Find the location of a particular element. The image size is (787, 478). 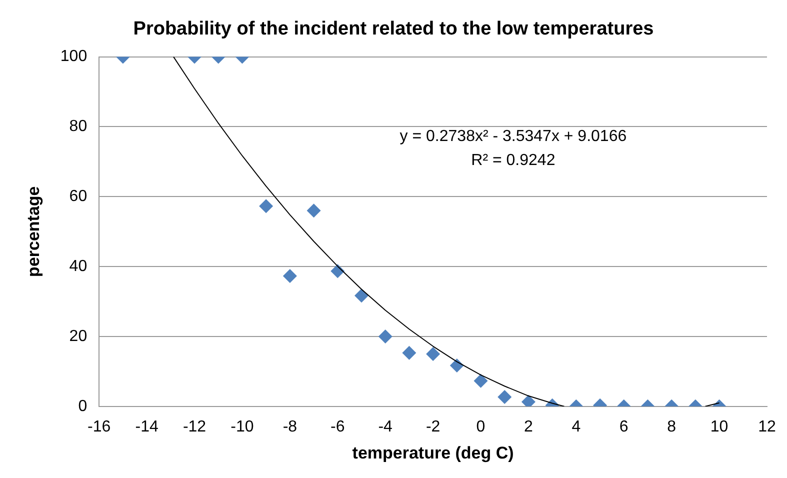

annotation: y = 0.2738x² - 3.5347x + 9.0166 is located at coordinates (513, 137).